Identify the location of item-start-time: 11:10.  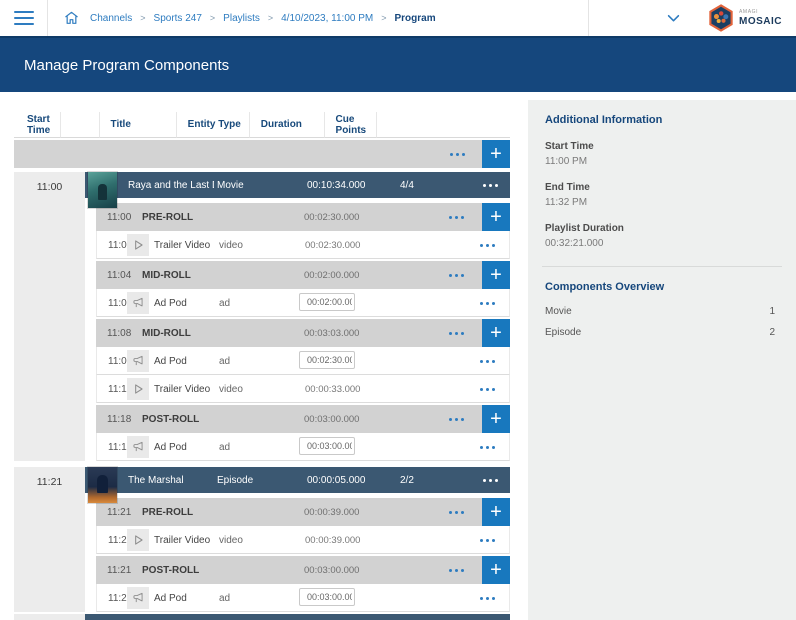
(120, 389).